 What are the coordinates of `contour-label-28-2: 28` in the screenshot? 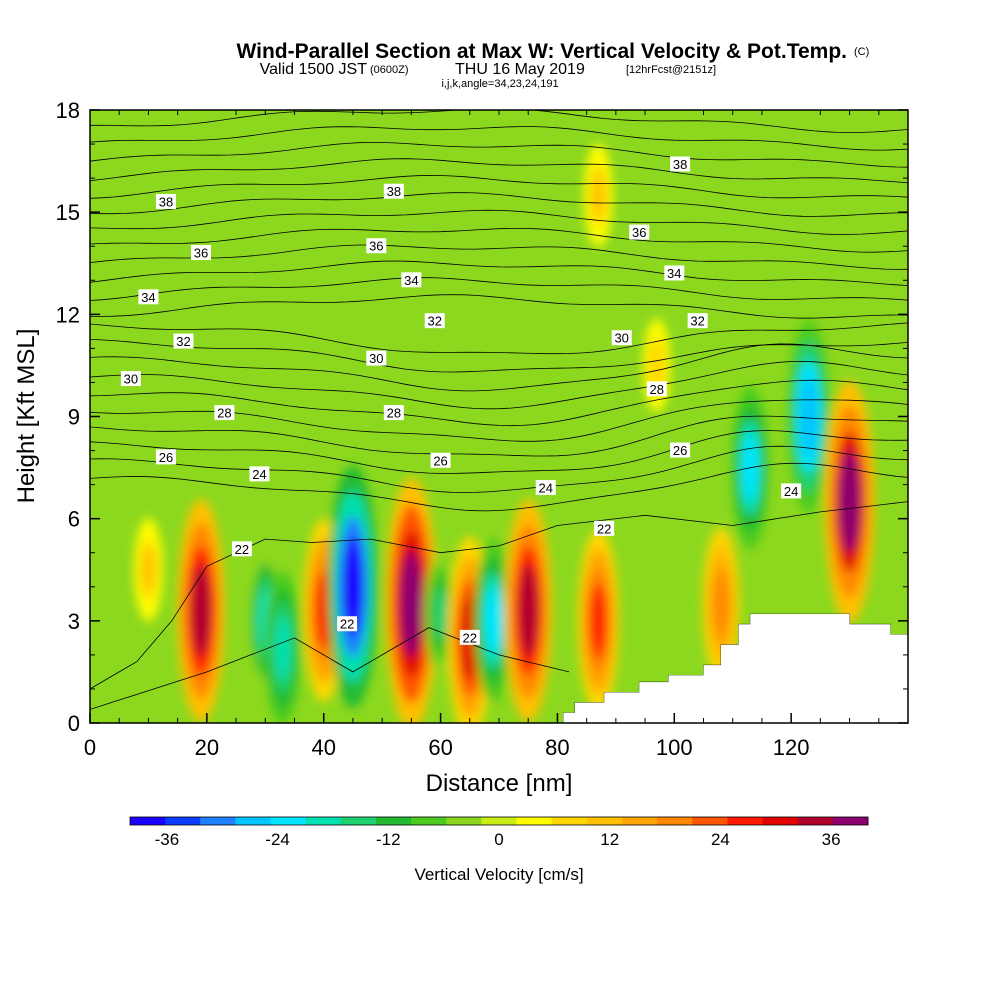 It's located at (656, 389).